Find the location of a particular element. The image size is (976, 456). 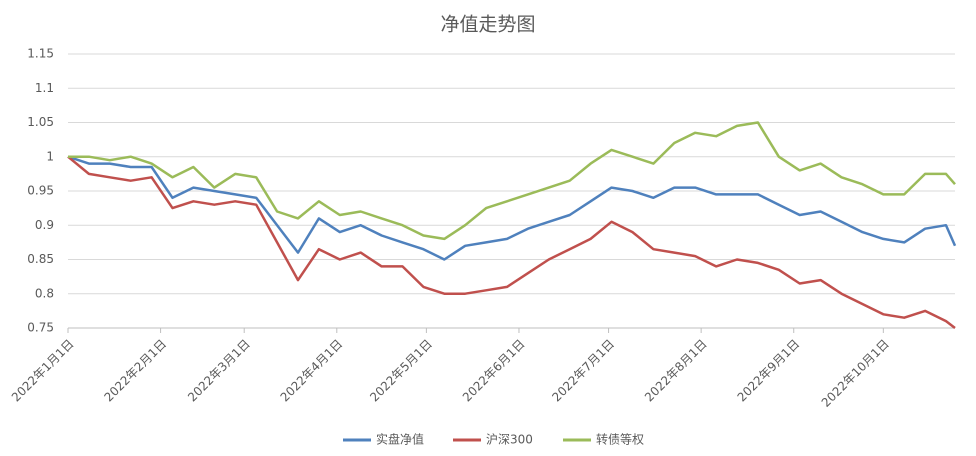

x-tick-label: 2022年1月1日 is located at coordinates (43, 371).